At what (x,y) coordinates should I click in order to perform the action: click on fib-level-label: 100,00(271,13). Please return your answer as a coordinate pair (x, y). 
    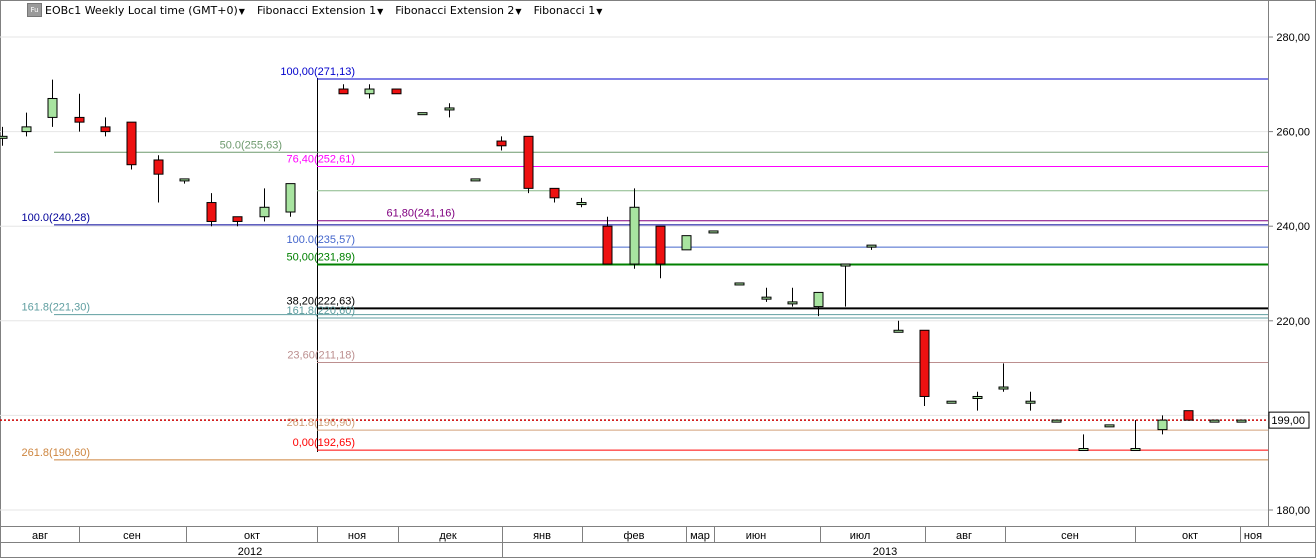
    Looking at the image, I should click on (317, 72).